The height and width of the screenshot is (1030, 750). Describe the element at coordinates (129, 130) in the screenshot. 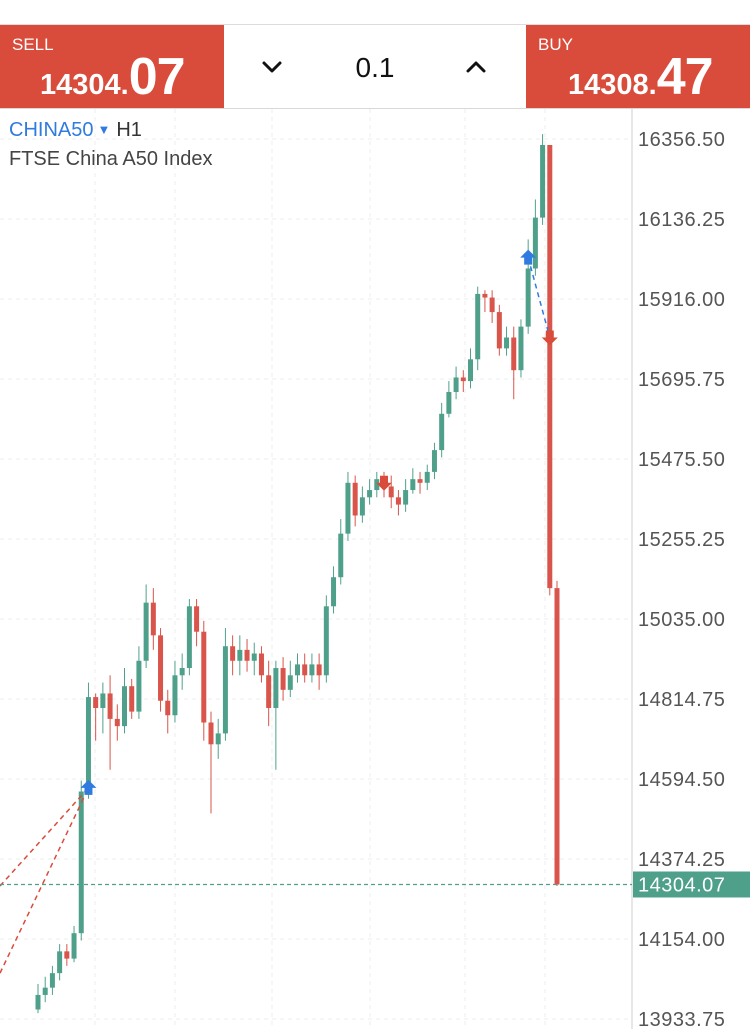

I see `timeframe-label: H1` at that location.